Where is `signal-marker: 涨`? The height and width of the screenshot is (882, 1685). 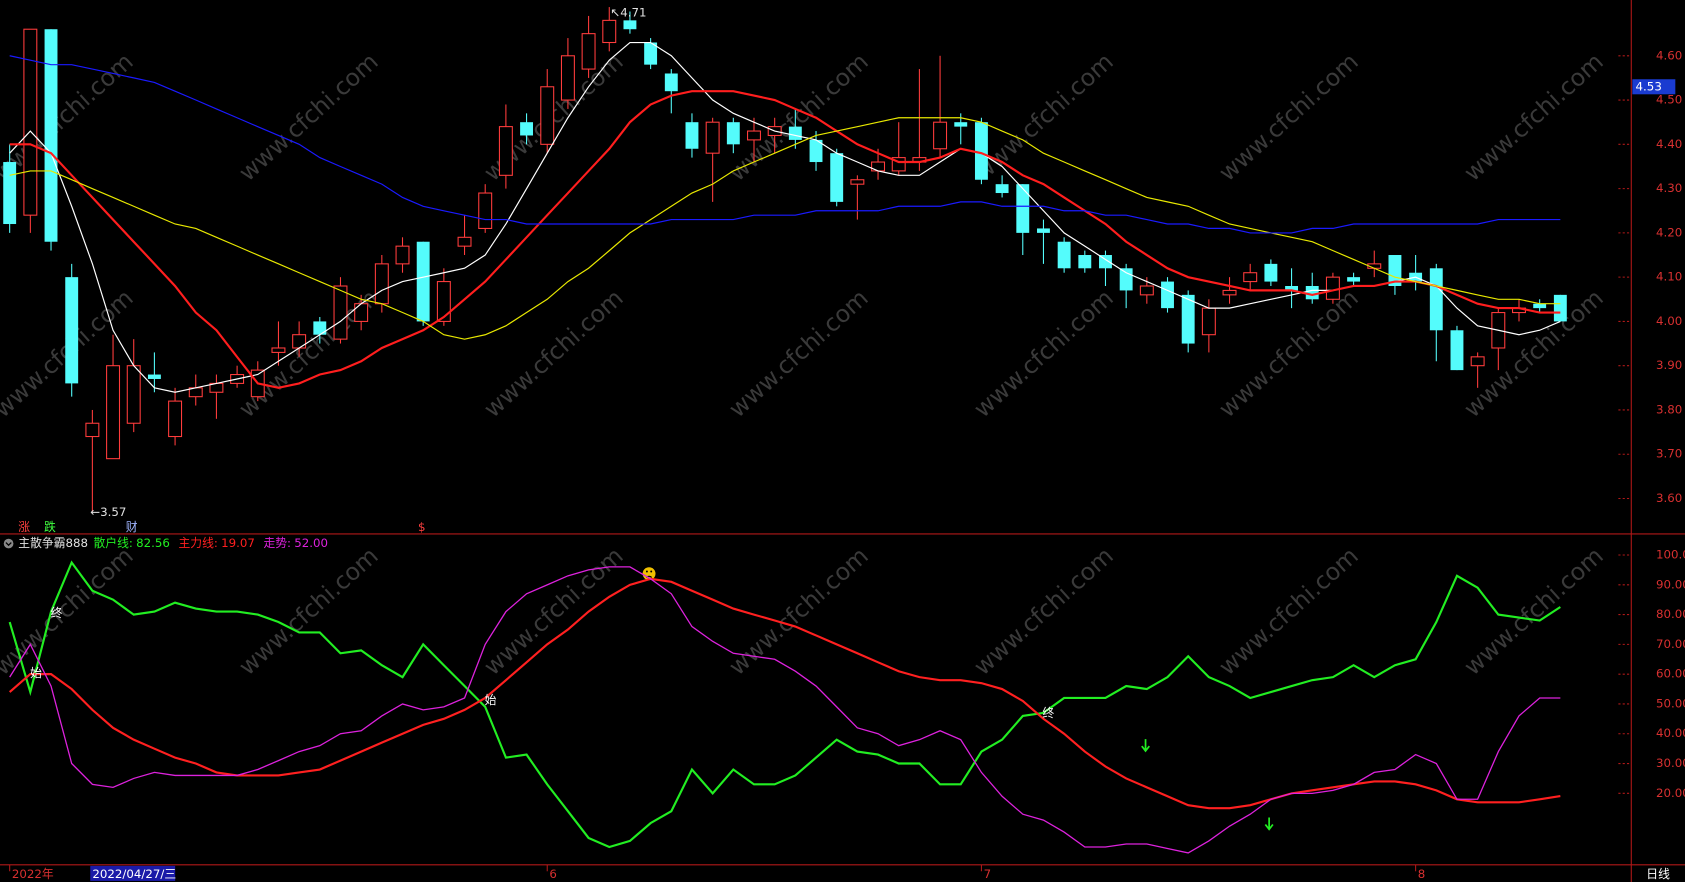
signal-marker: 涨 is located at coordinates (24, 527).